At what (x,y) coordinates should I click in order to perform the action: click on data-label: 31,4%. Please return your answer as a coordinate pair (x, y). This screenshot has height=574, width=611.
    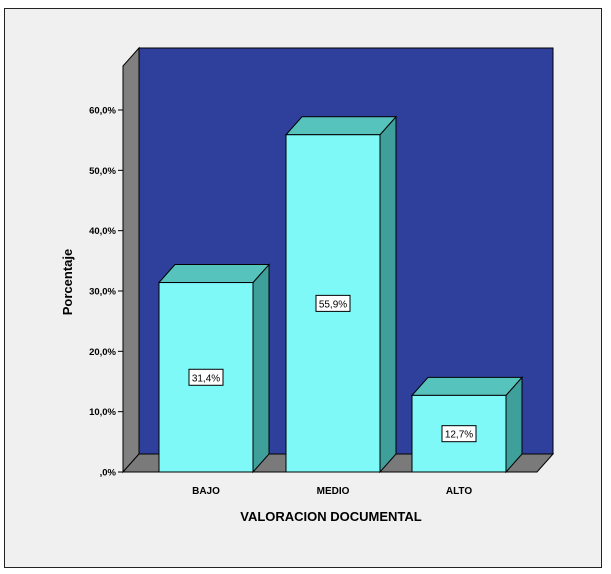
    Looking at the image, I should click on (206, 378).